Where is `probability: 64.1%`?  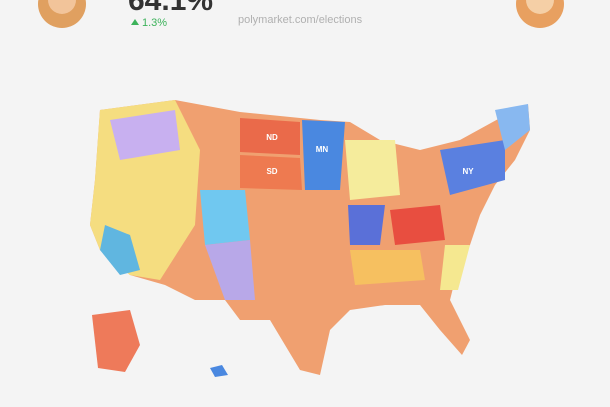 probability: 64.1% is located at coordinates (170, 8).